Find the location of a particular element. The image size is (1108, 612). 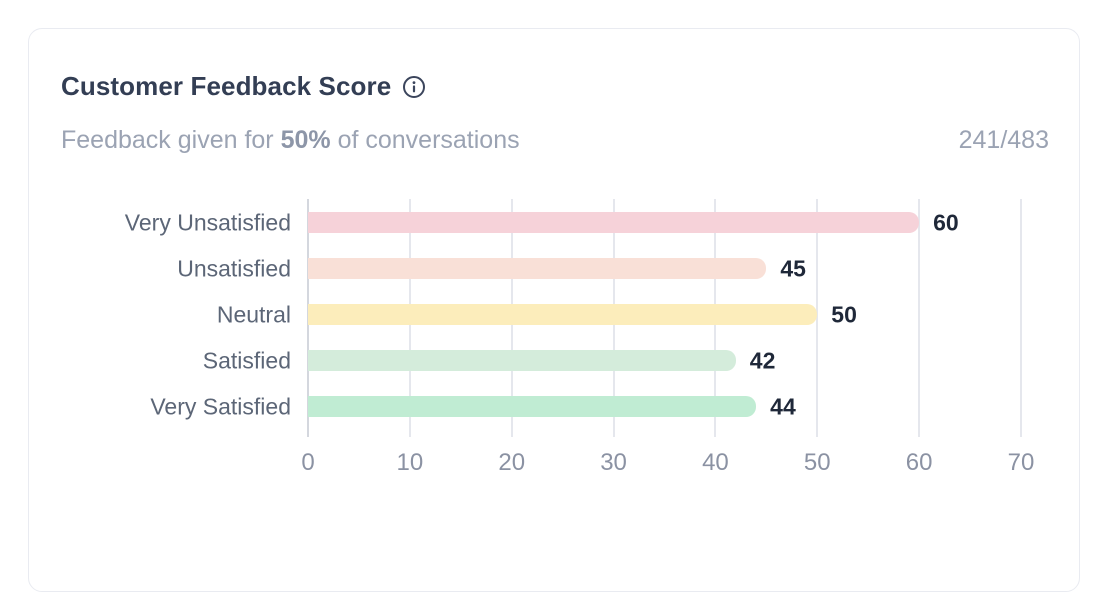

card-title: Customer Feedback Score is located at coordinates (226, 86).